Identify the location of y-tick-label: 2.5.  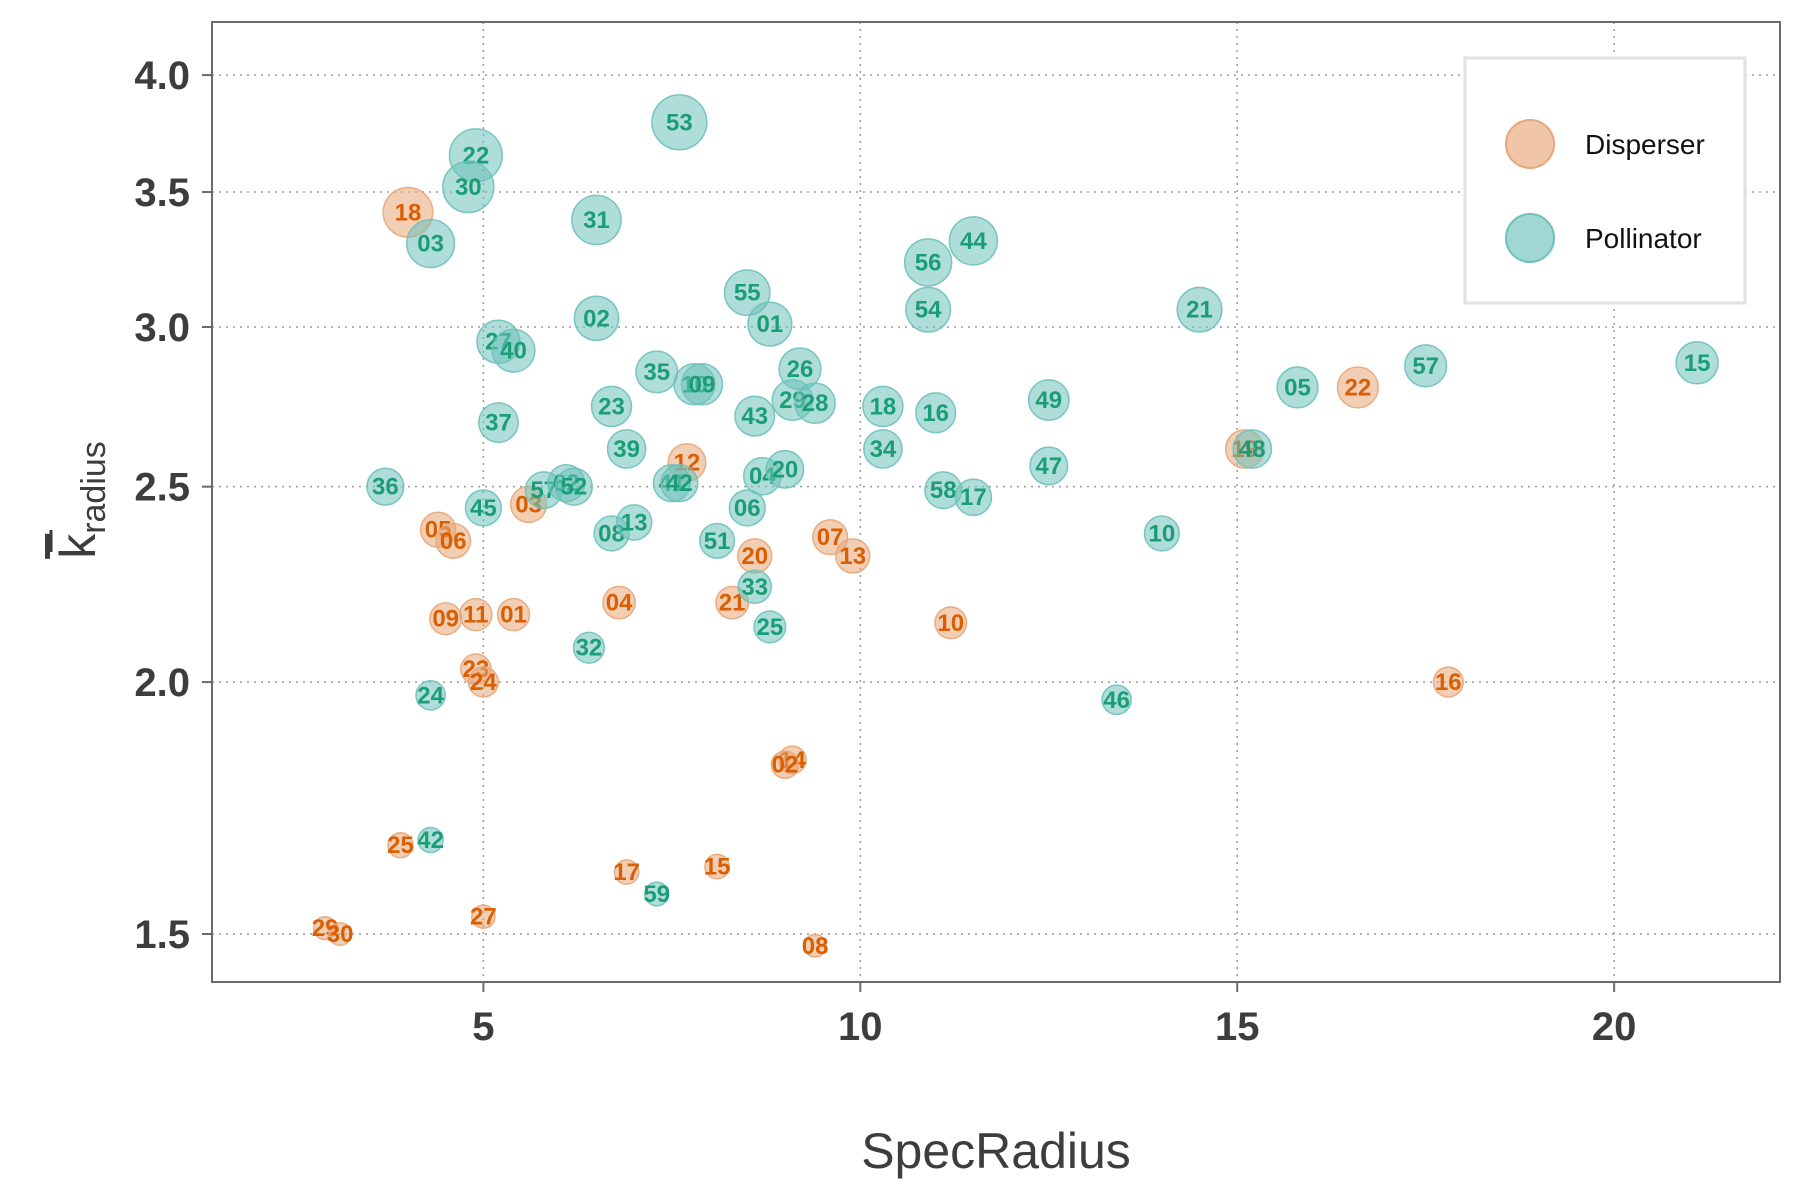
(162, 488).